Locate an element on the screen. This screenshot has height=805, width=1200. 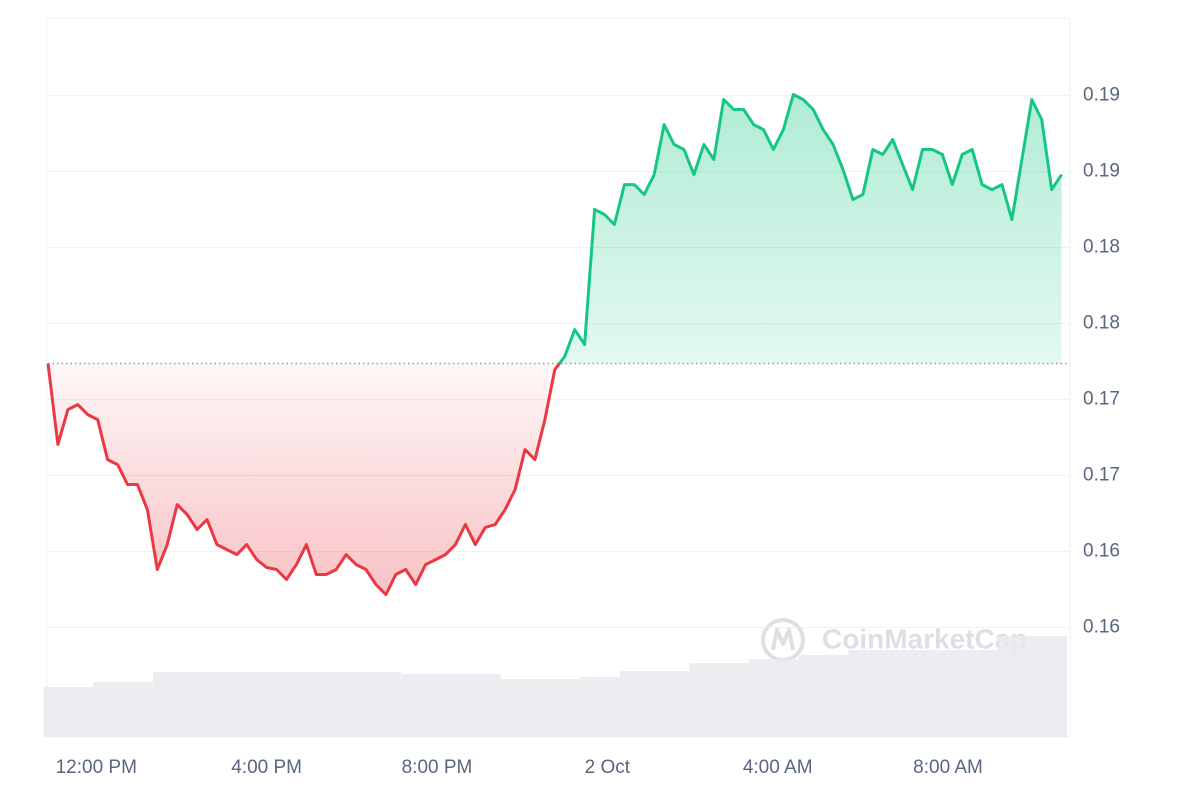
x-tick-label: 4:00 PM is located at coordinates (266, 767).